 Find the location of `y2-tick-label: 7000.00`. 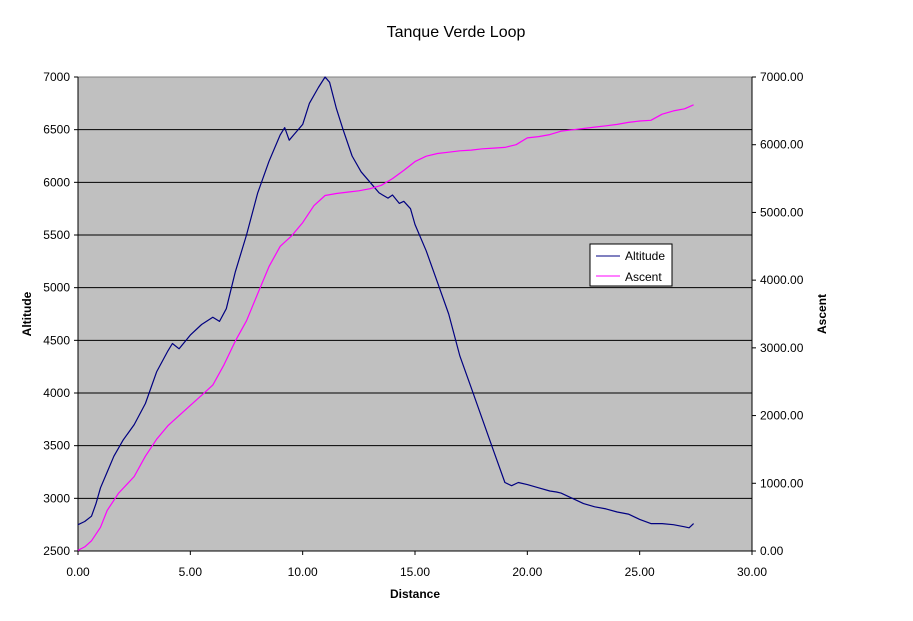

y2-tick-label: 7000.00 is located at coordinates (782, 77).